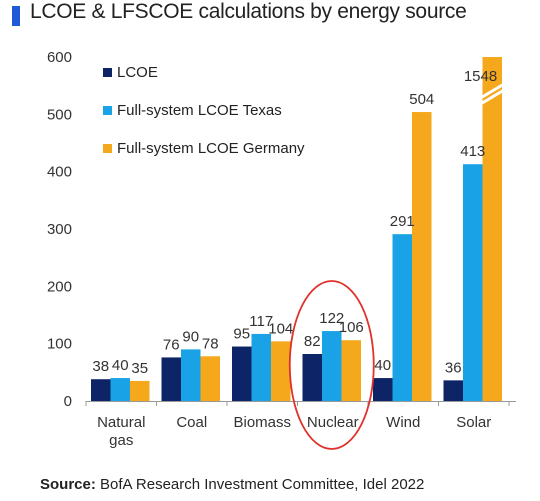  I want to click on data-label: 1548, so click(480, 76).